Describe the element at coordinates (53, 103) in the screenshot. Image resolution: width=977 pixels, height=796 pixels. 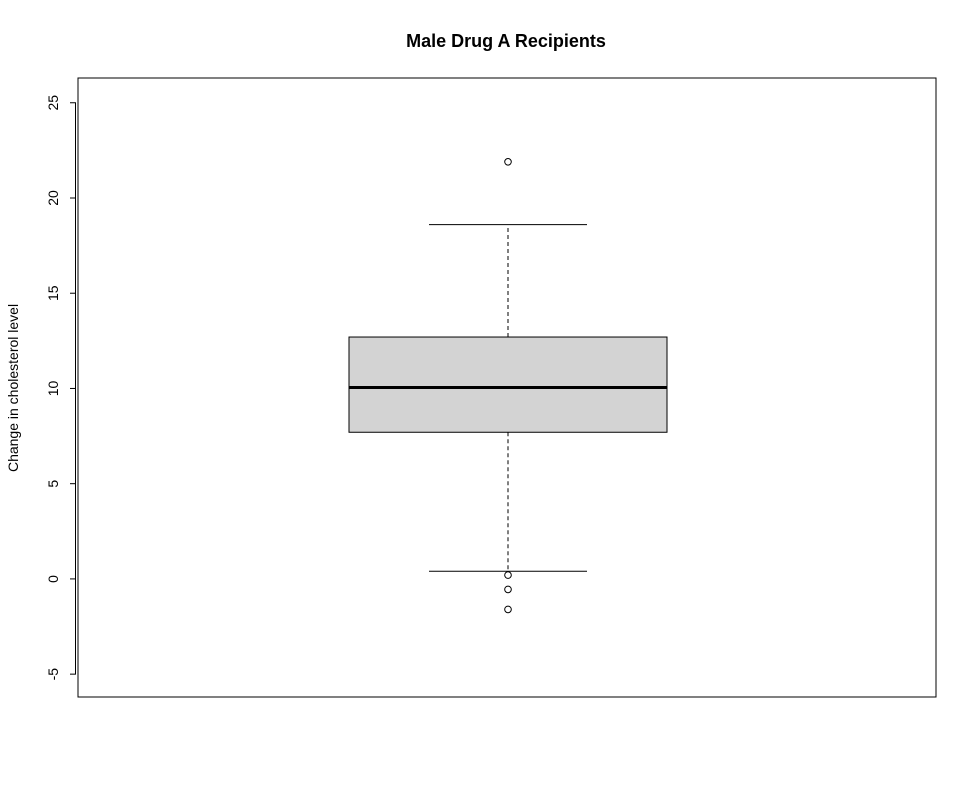
I see `y-tick-label: 25` at that location.